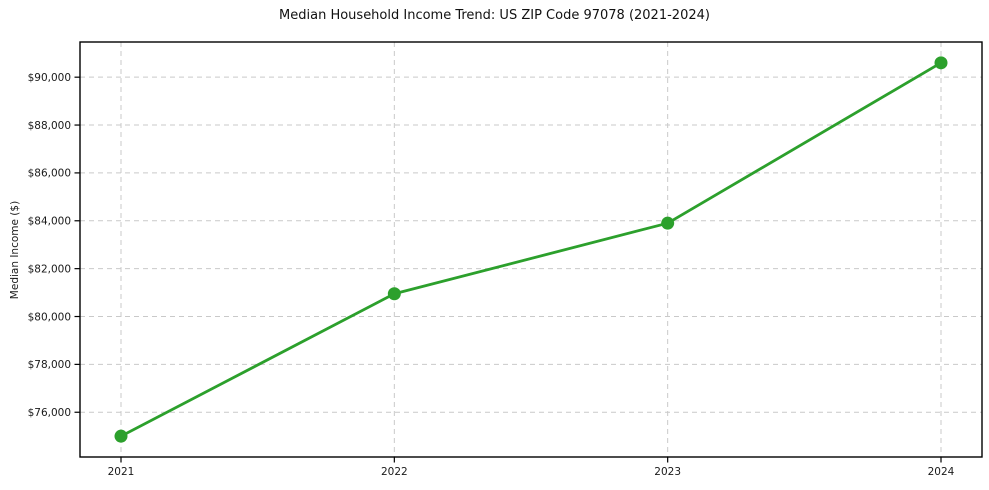 The image size is (989, 490). What do you see at coordinates (49, 269) in the screenshot?
I see `y-tick-label: $82,000` at bounding box center [49, 269].